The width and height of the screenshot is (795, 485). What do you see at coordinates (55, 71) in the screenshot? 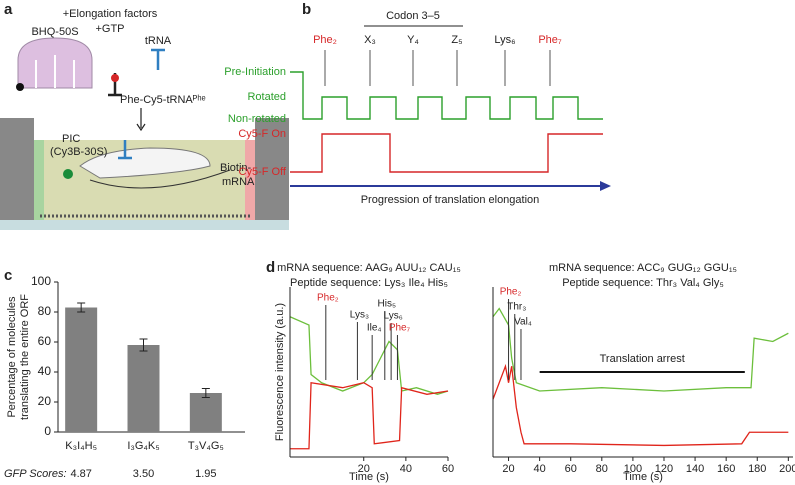
I see `ribosome-detail` at bounding box center [55, 71].